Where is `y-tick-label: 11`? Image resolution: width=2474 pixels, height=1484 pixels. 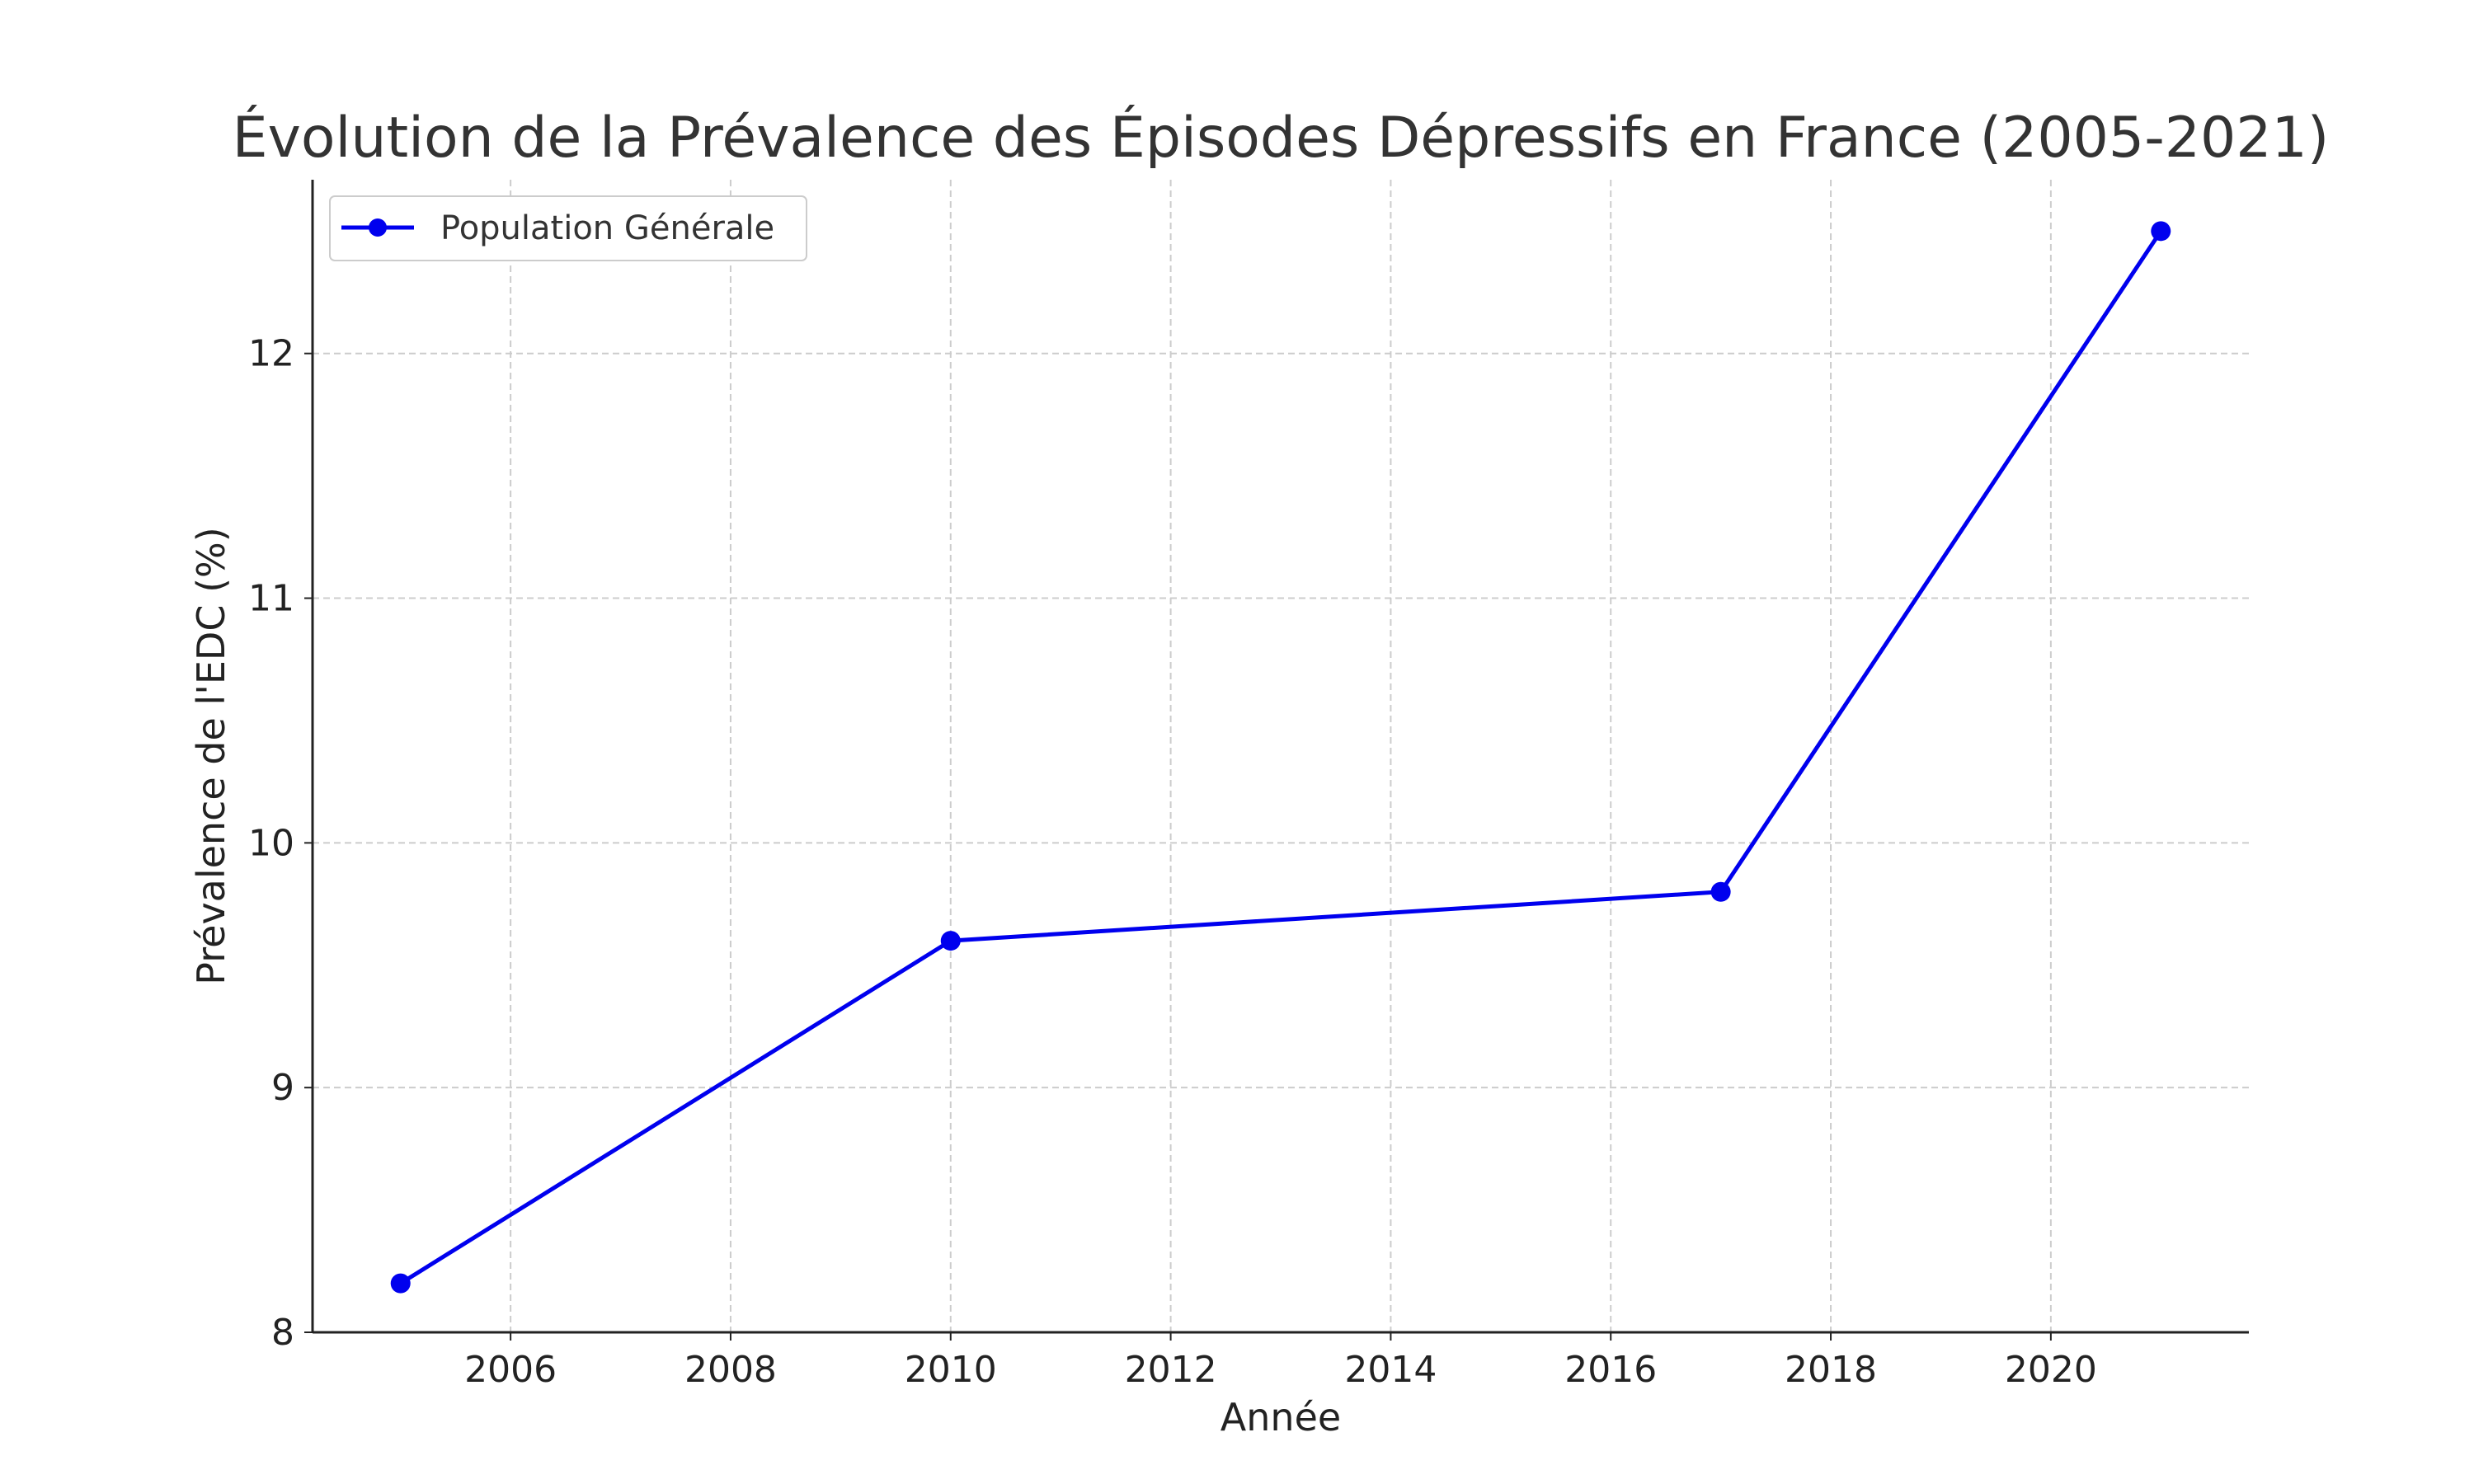 y-tick-label: 11 is located at coordinates (271, 599).